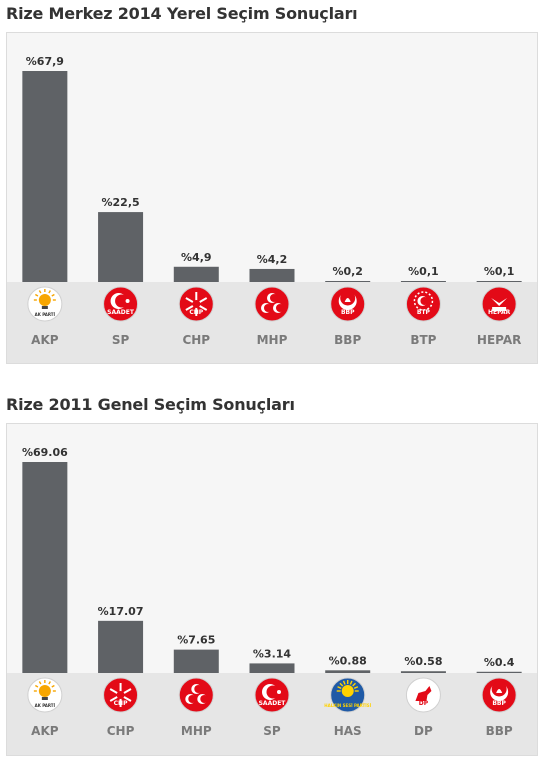  I want to click on chart-2-title: Rize 2011 Genel Seçim Sonuçları, so click(150, 404).